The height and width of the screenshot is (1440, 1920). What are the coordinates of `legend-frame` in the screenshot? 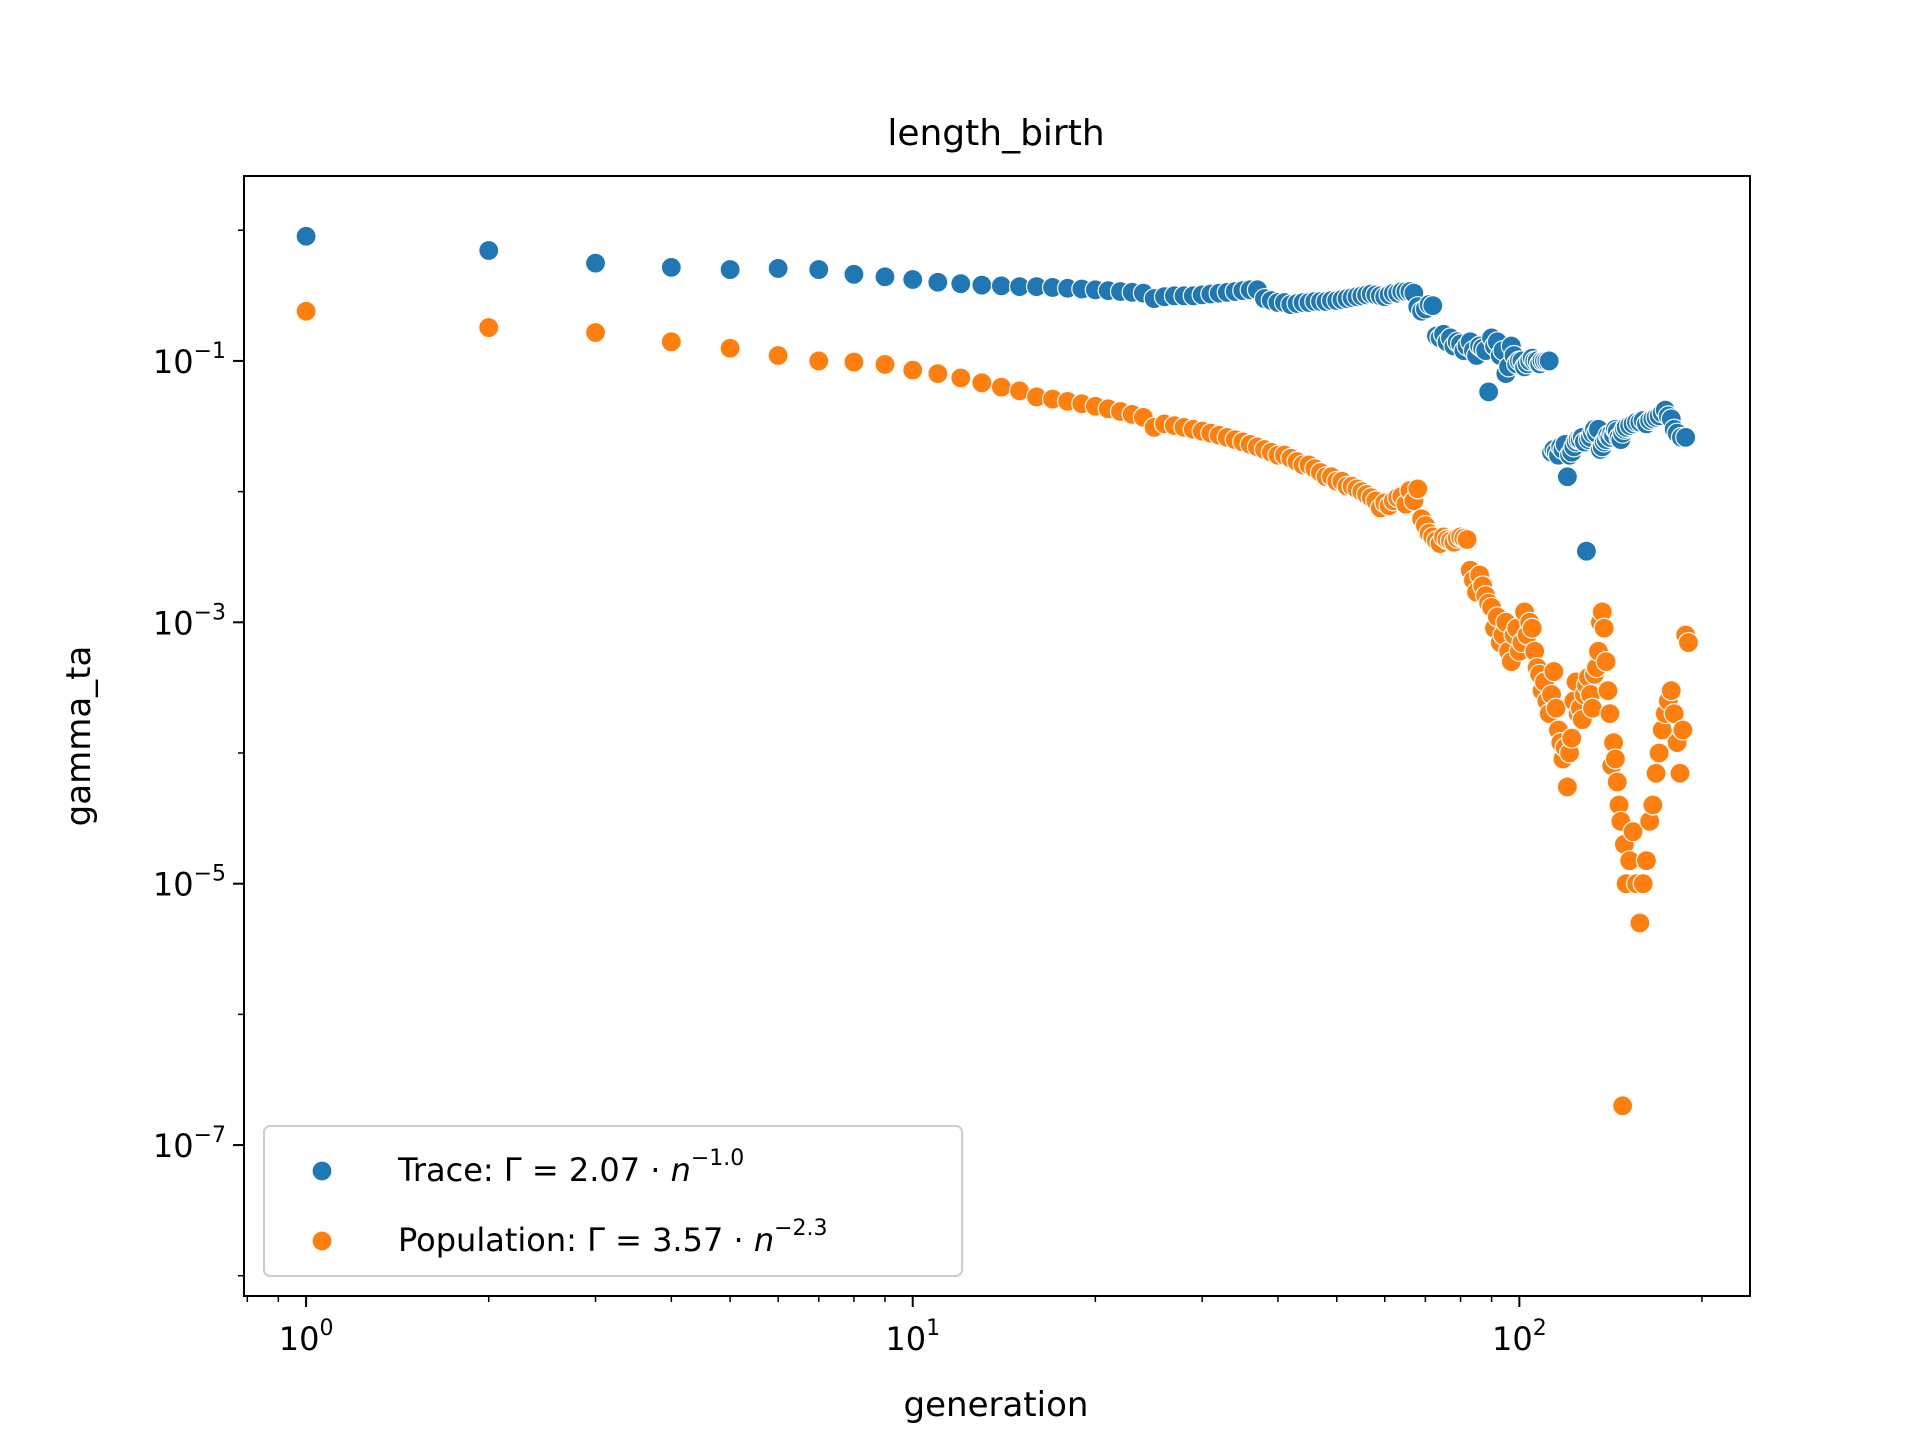 It's located at (613, 1201).